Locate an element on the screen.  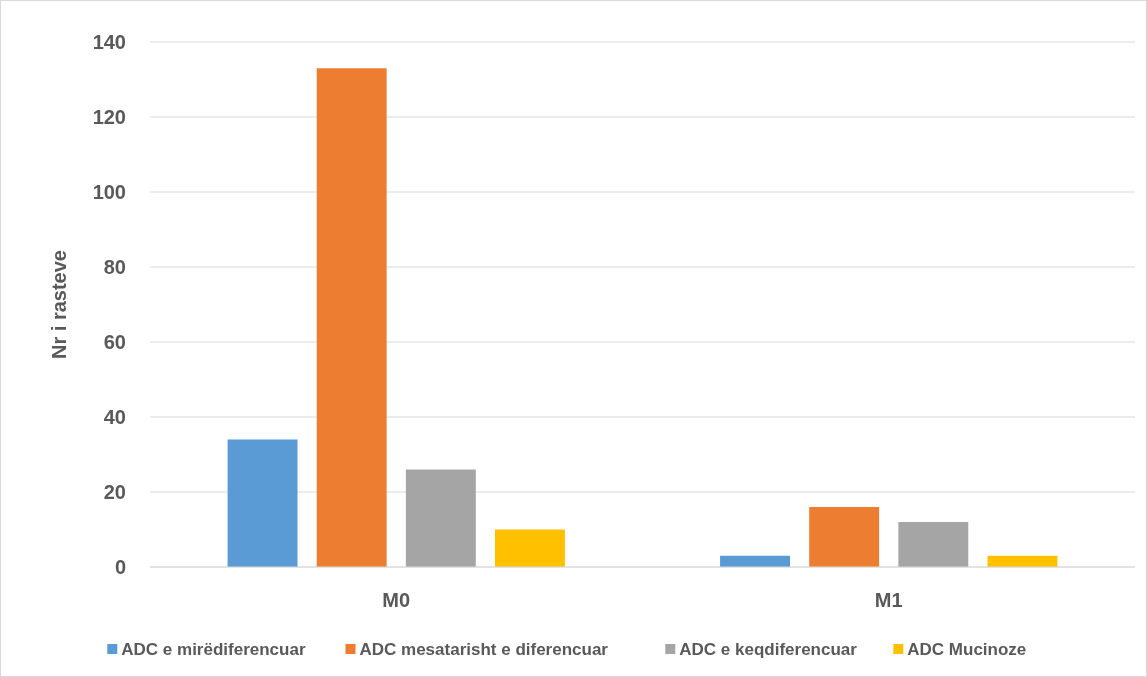
y-tick-label: 140 is located at coordinates (109, 42).